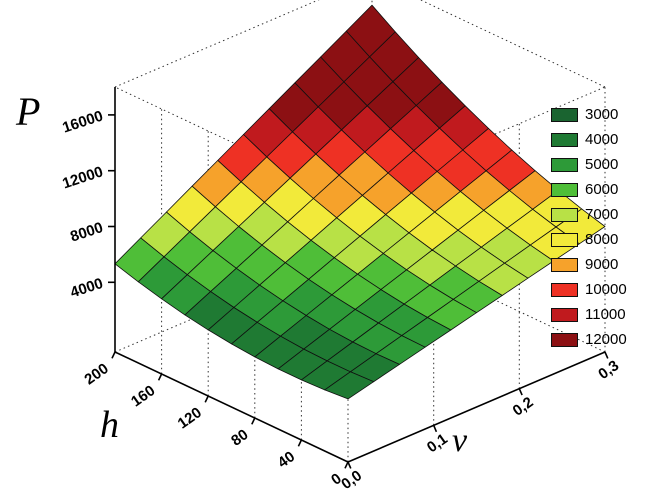  What do you see at coordinates (602, 189) in the screenshot?
I see `legend-label: 6000` at bounding box center [602, 189].